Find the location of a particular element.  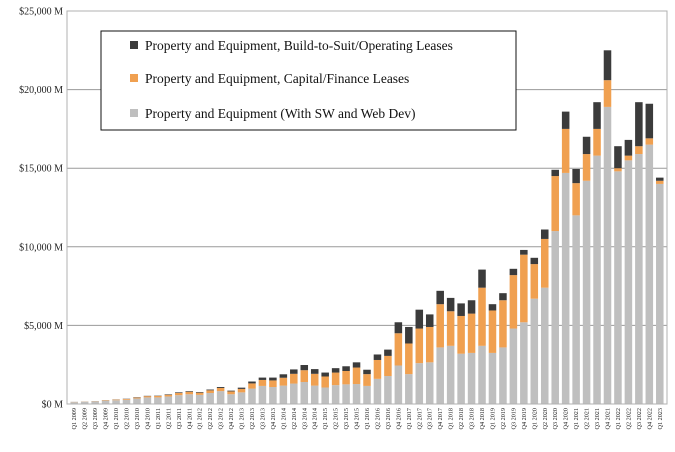

x-tick-label: Q3 2014 is located at coordinates (304, 418).